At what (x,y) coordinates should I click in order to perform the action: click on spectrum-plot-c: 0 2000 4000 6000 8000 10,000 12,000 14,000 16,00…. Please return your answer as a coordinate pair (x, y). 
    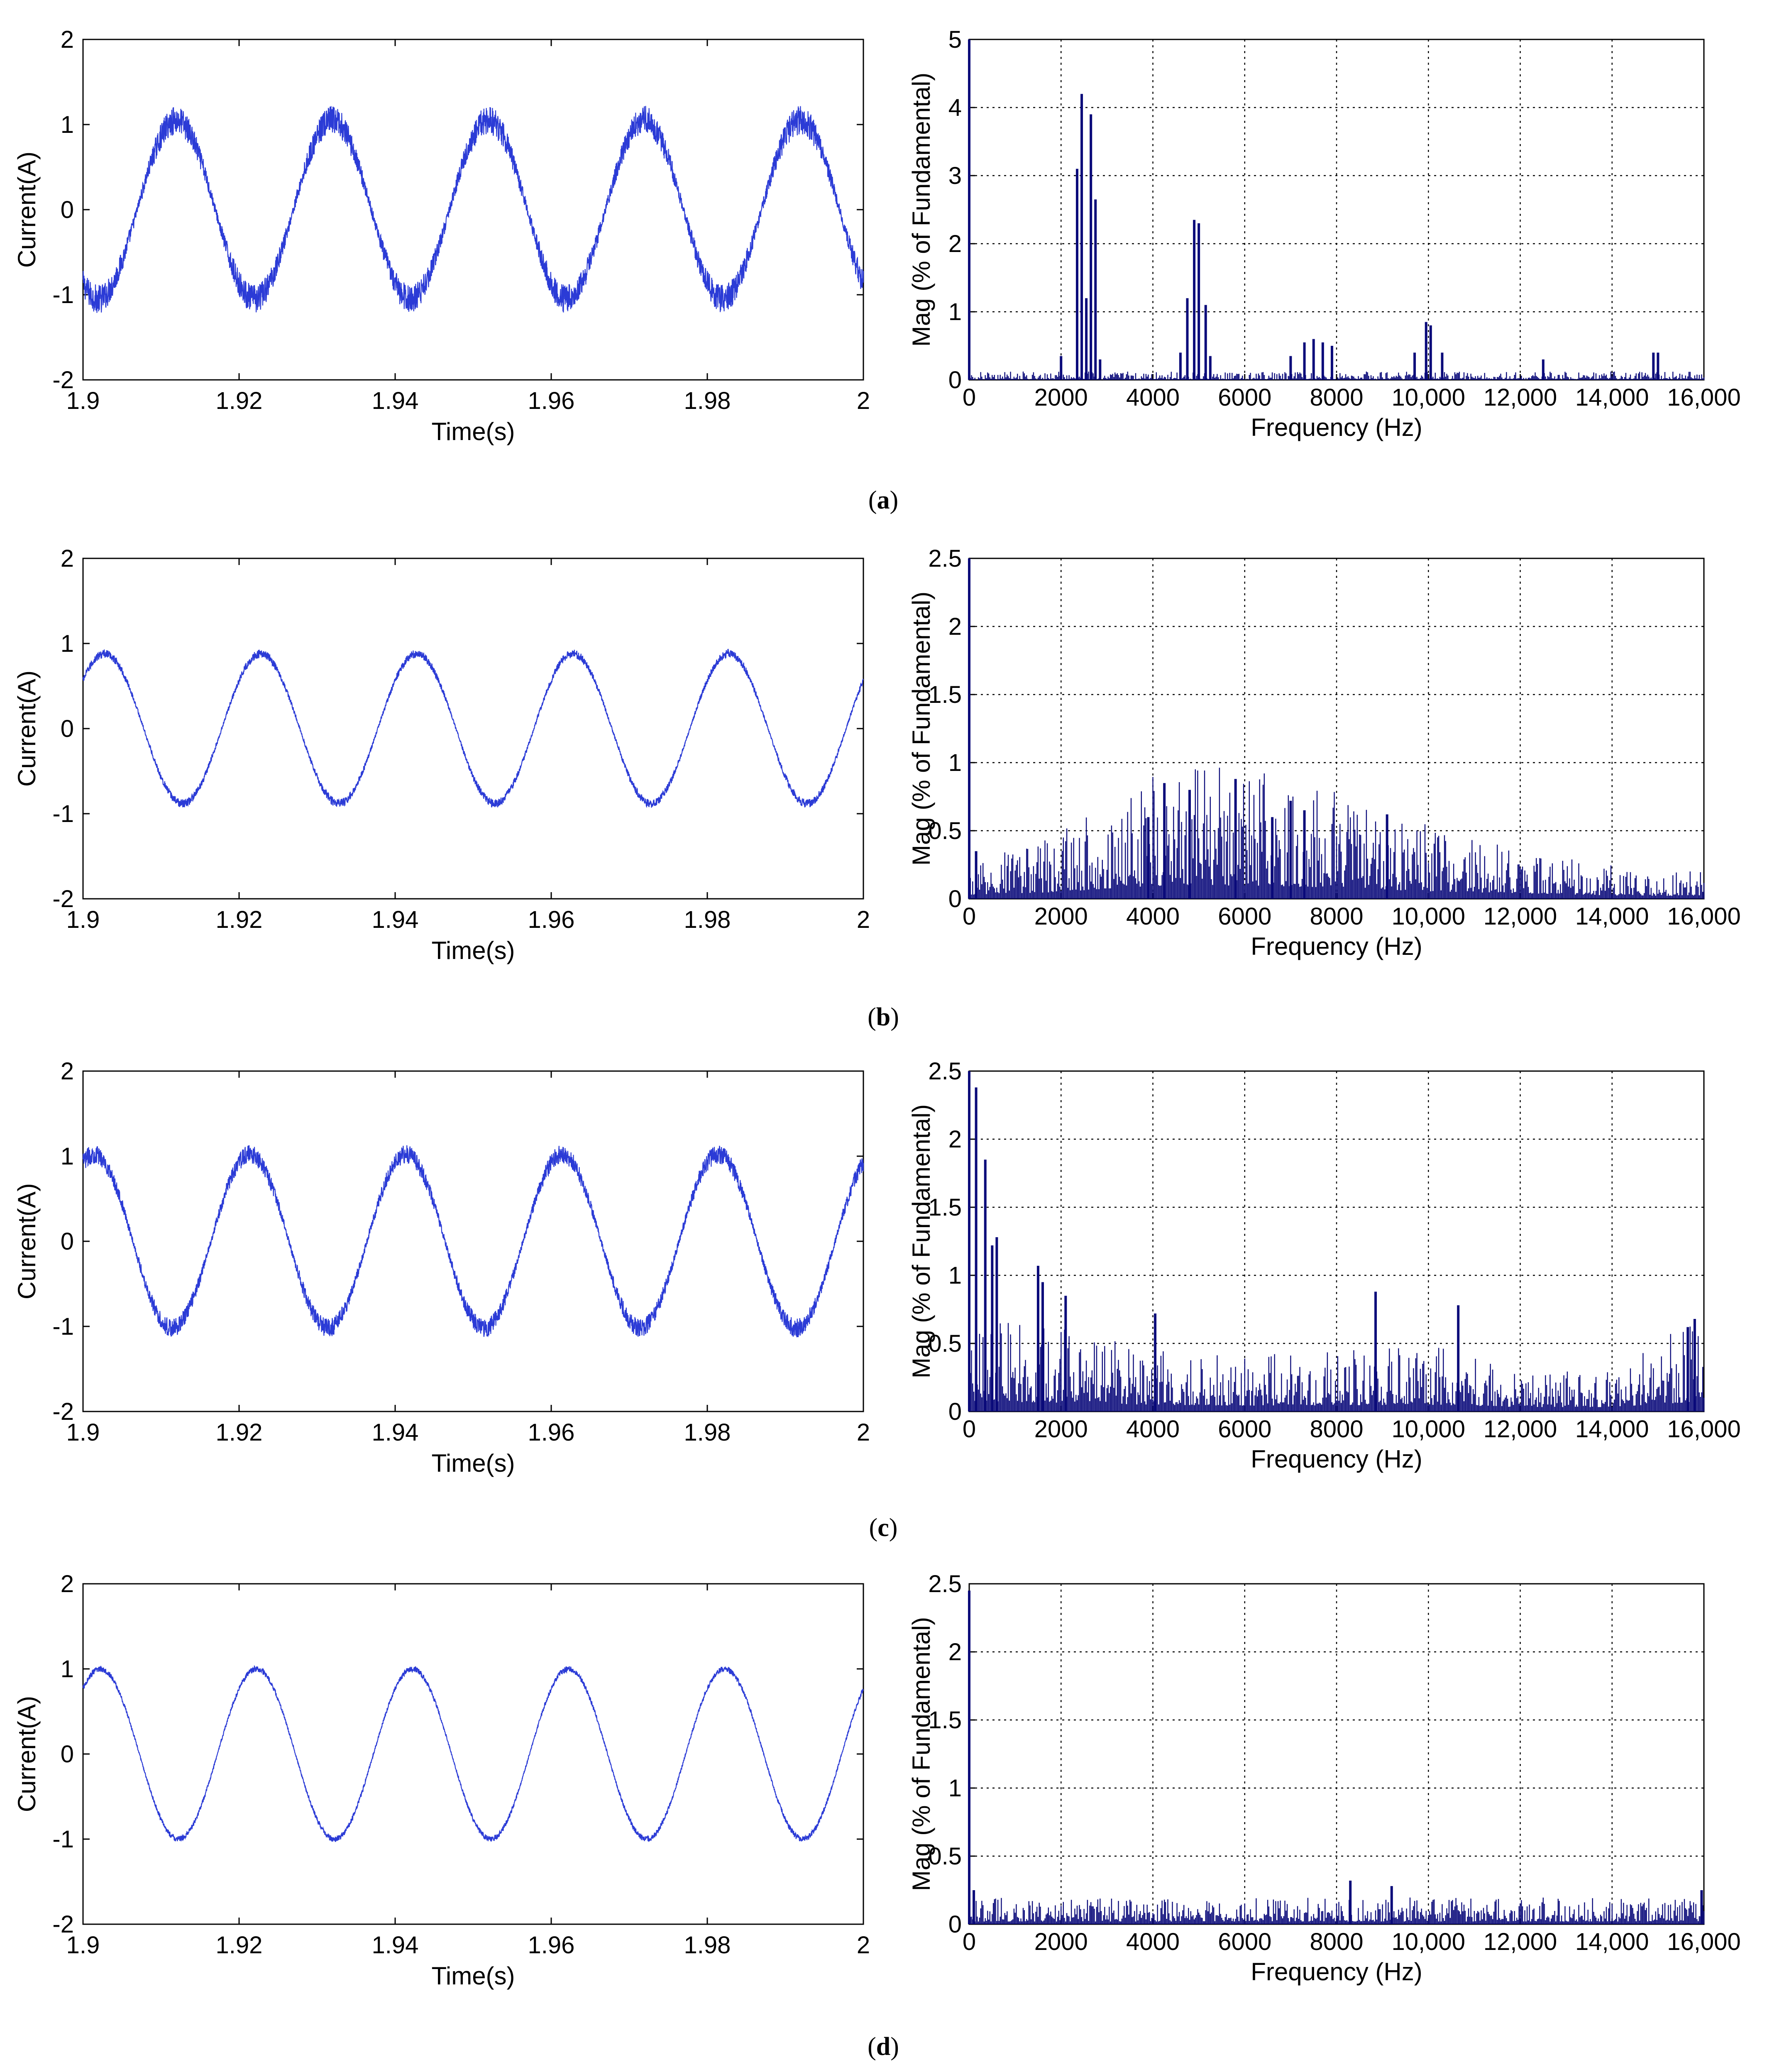
    Looking at the image, I should click on (1324, 1265).